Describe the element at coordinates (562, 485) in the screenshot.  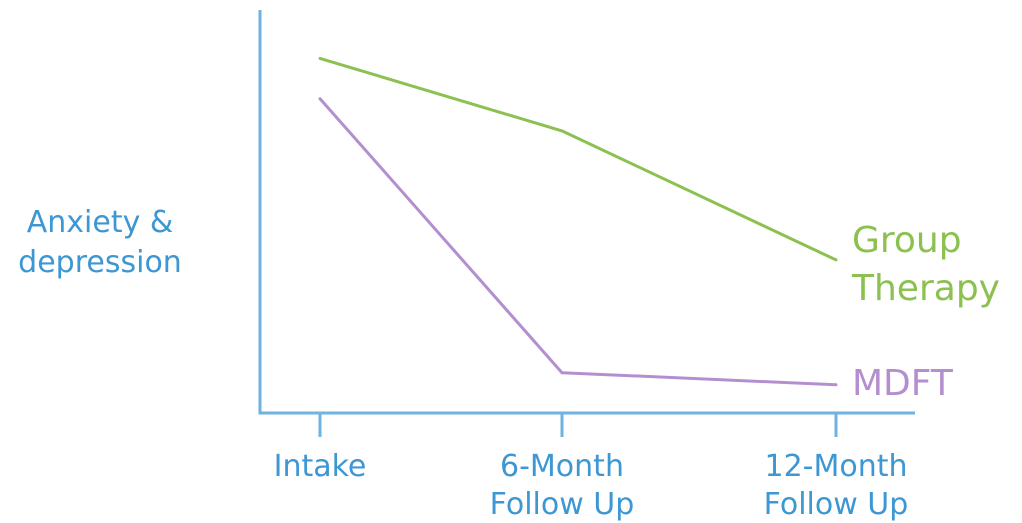
I see `x-tick-label: 6-Month Follow Up` at that location.